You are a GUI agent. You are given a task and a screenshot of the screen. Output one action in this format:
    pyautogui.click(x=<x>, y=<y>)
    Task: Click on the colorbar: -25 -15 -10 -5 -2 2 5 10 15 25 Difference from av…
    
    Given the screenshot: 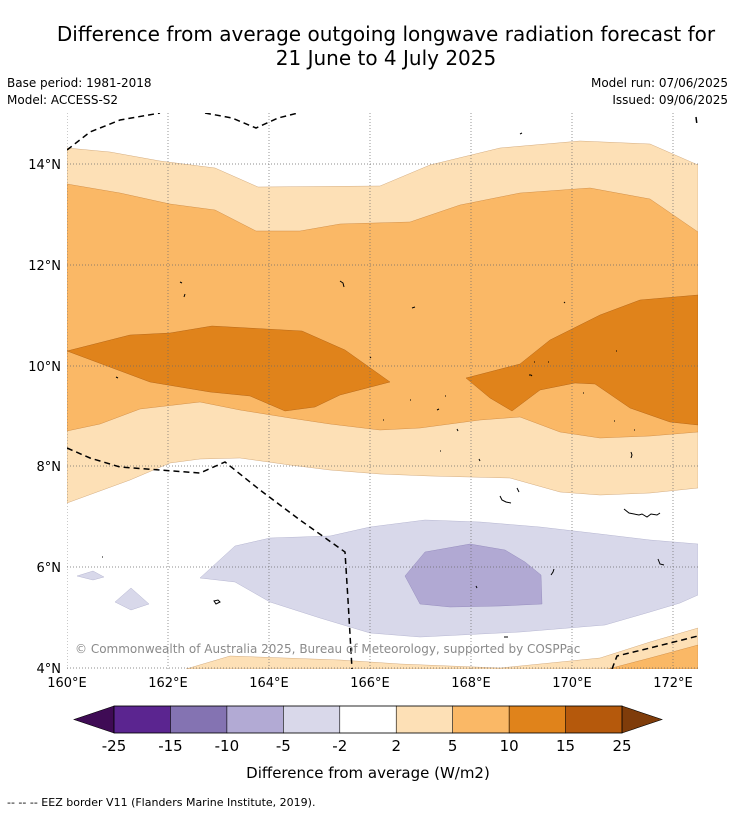 What is the action you would take?
    pyautogui.click(x=368, y=743)
    